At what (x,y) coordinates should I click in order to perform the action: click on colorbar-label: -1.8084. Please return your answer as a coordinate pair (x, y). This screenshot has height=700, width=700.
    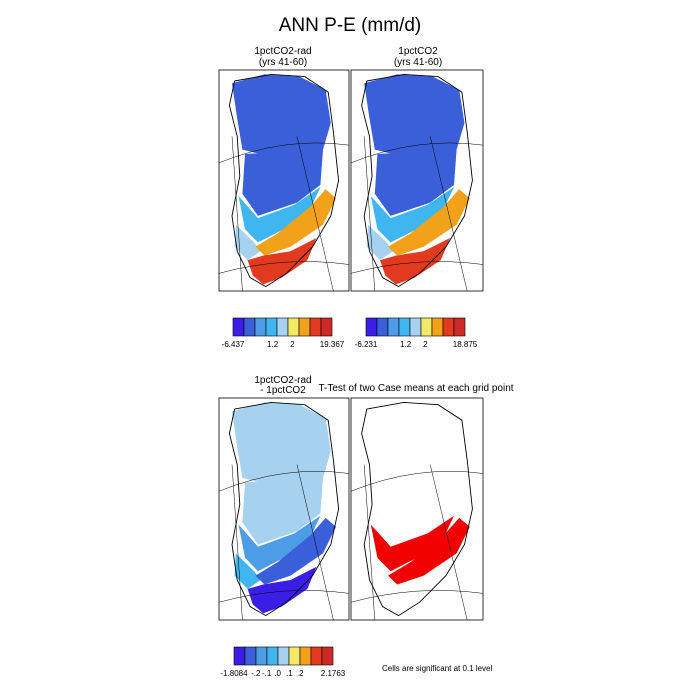
    Looking at the image, I should click on (234, 673).